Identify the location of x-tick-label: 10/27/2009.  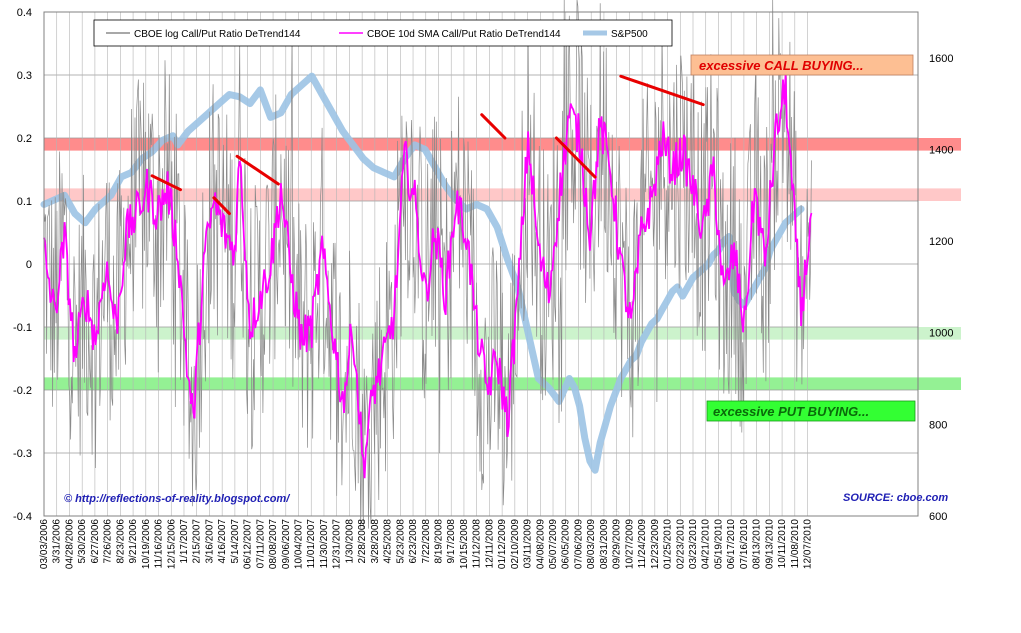
(629, 544).